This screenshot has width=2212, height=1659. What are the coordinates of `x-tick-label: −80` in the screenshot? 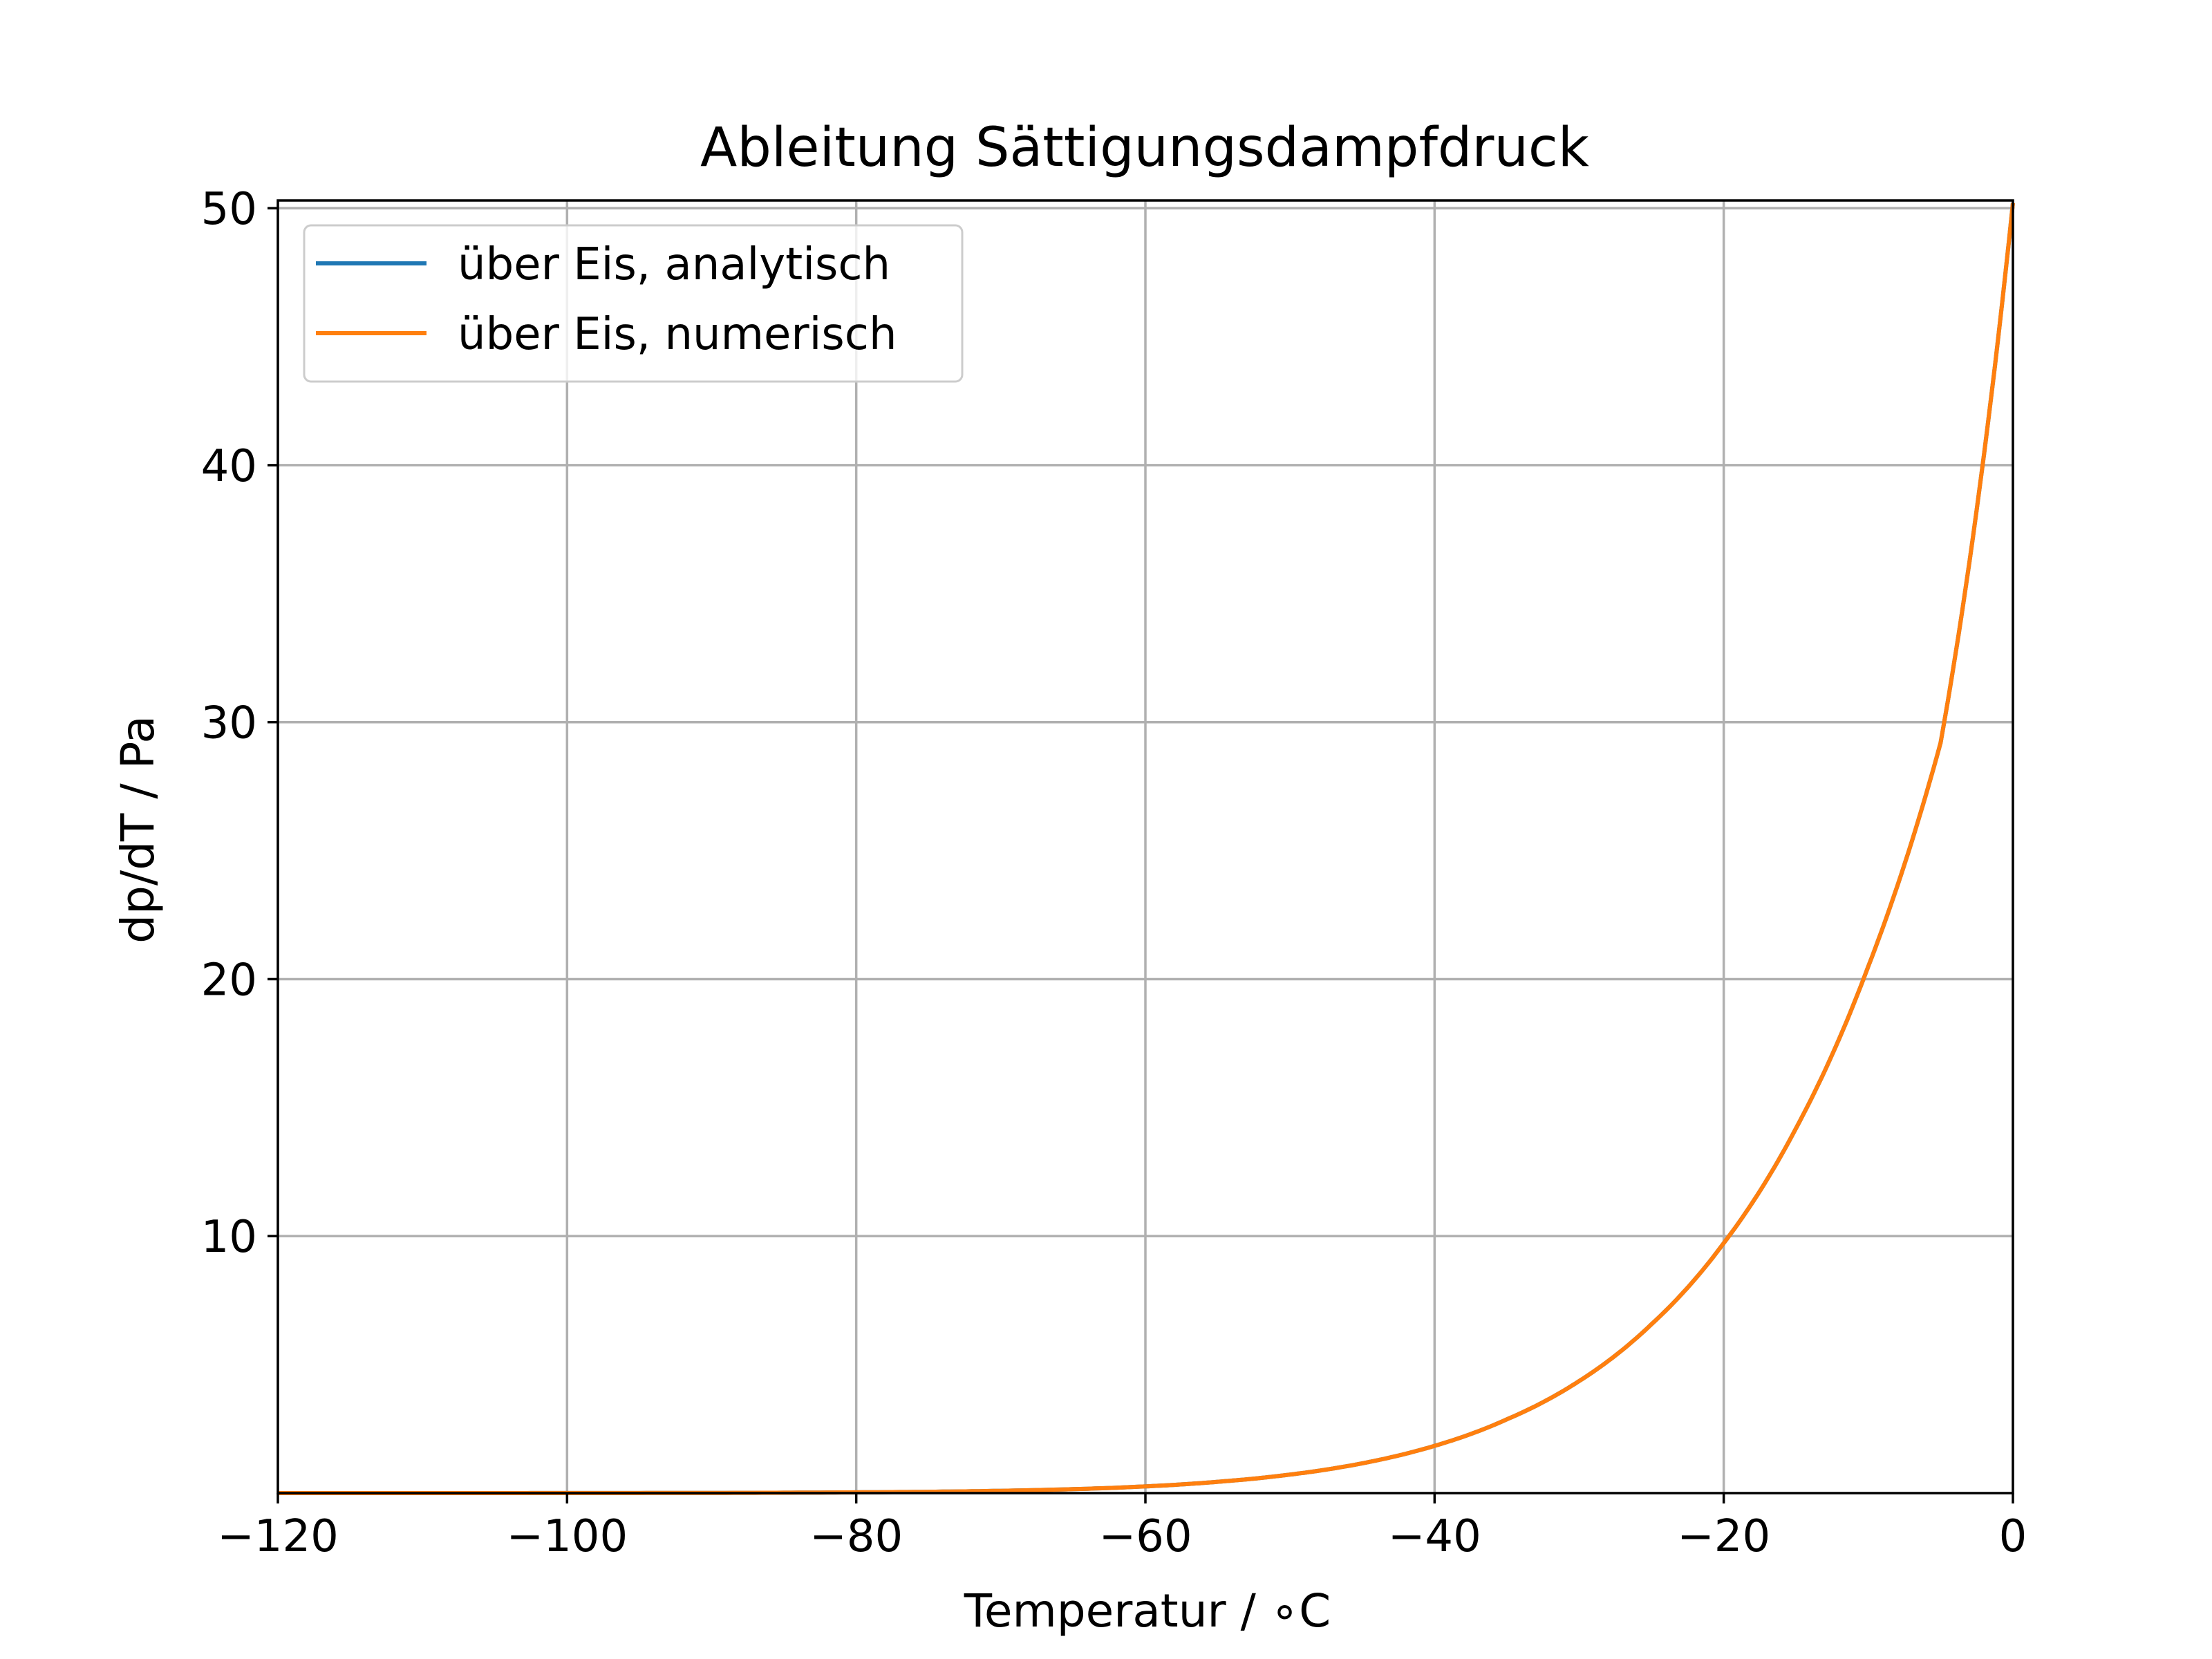 It's located at (856, 1536).